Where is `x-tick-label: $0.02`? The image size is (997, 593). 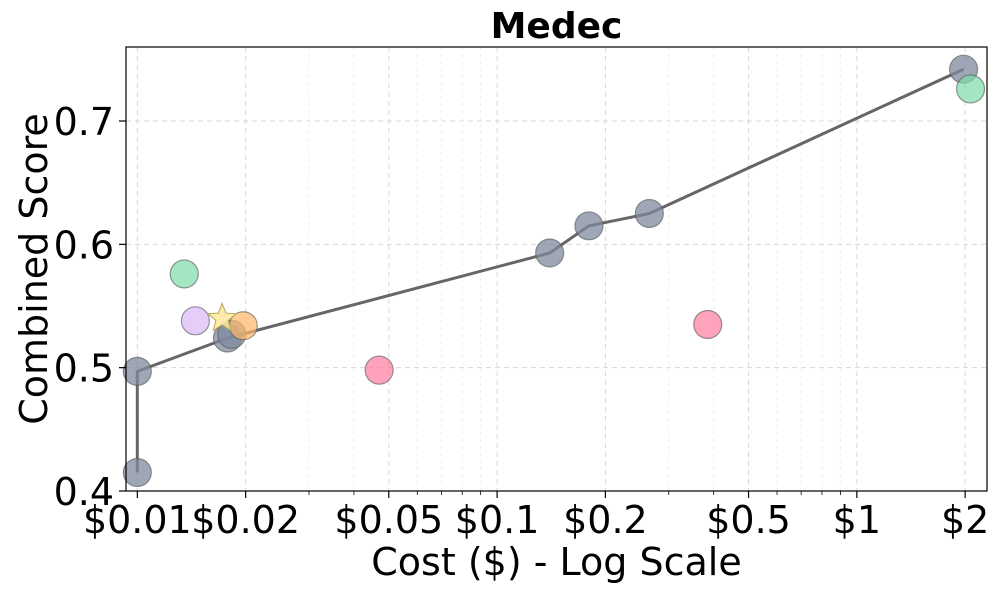
x-tick-label: $0.02 is located at coordinates (245, 520).